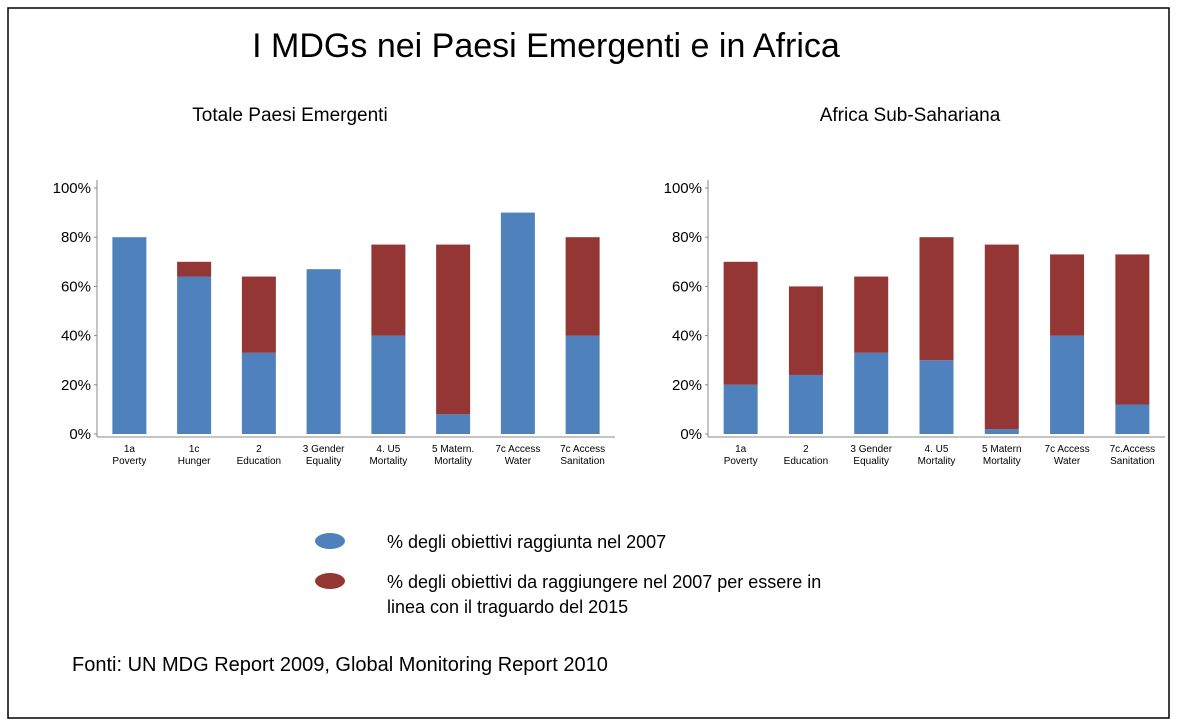 This screenshot has height=726, width=1178. I want to click on chart-title: Africa Sub-Sahariana, so click(910, 115).